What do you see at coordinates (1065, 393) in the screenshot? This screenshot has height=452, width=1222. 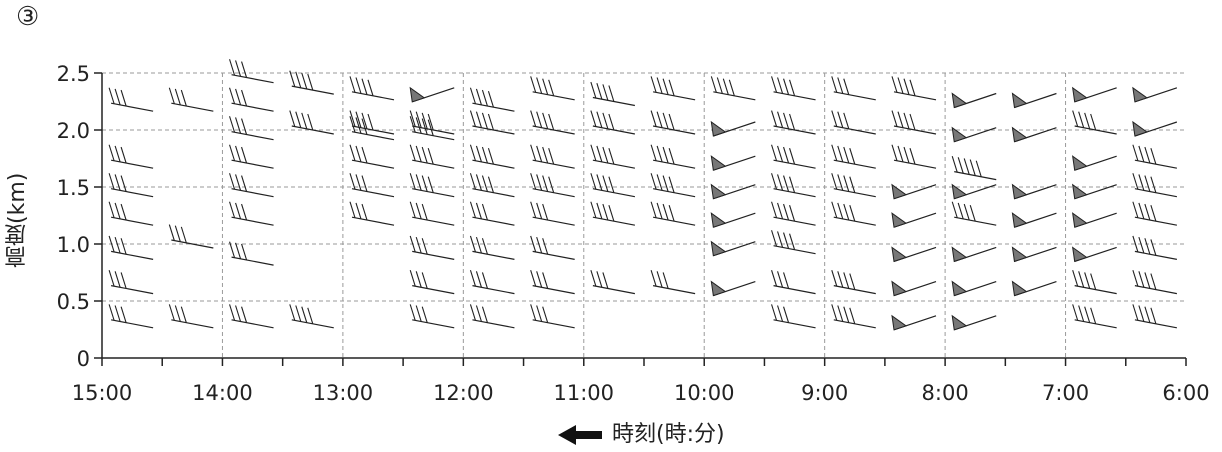 I see `x-tick-label: 7:00` at bounding box center [1065, 393].